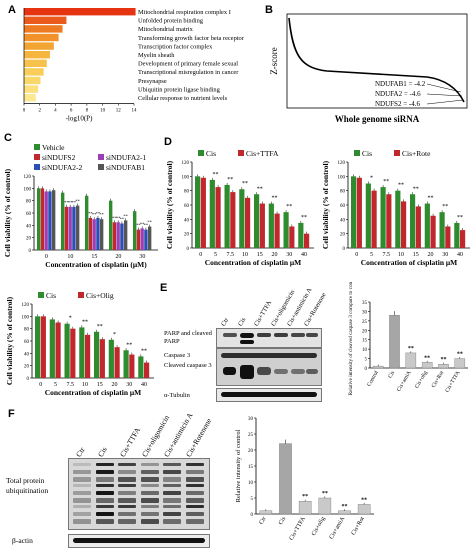 The height and width of the screenshot is (552, 474). What do you see at coordinates (338, 527) in the screenshot?
I see `x-tick-label: Cis+amiA` at bounding box center [338, 527].